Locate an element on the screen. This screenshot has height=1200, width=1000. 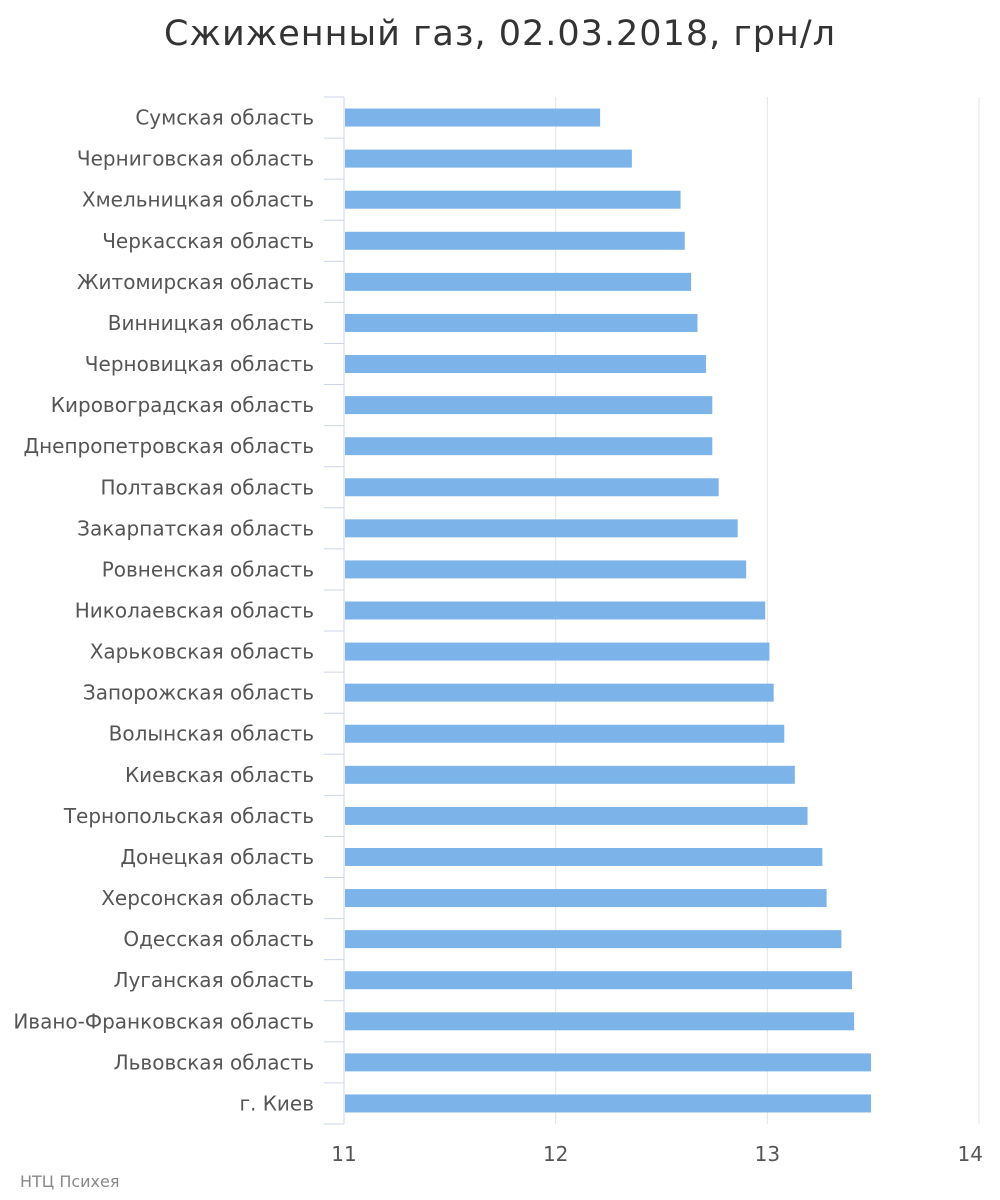
category-label-5: Винницкая область is located at coordinates (211, 323).